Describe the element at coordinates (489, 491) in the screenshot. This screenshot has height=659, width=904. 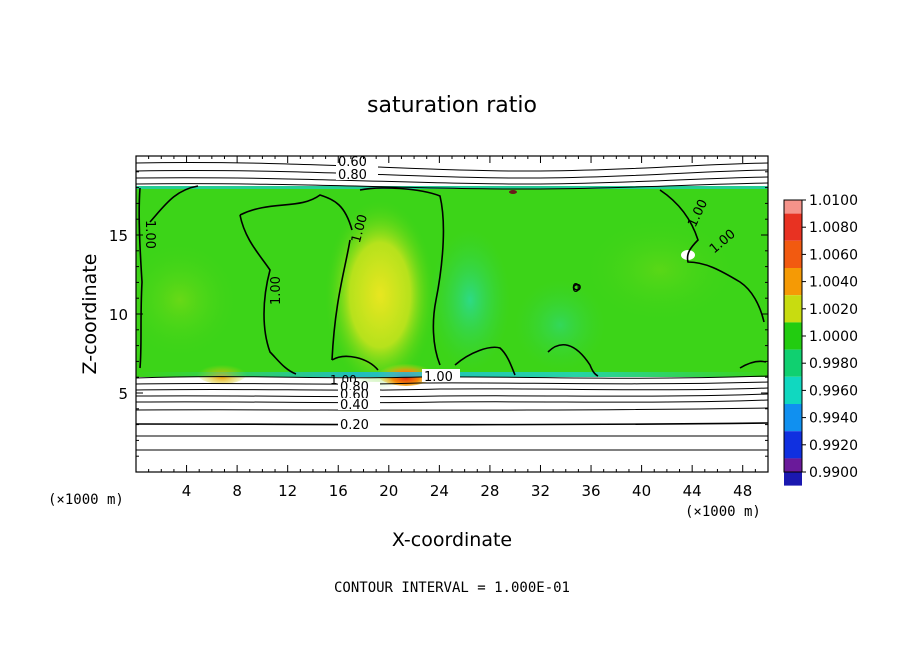
I see `x-tick-label: 28` at that location.